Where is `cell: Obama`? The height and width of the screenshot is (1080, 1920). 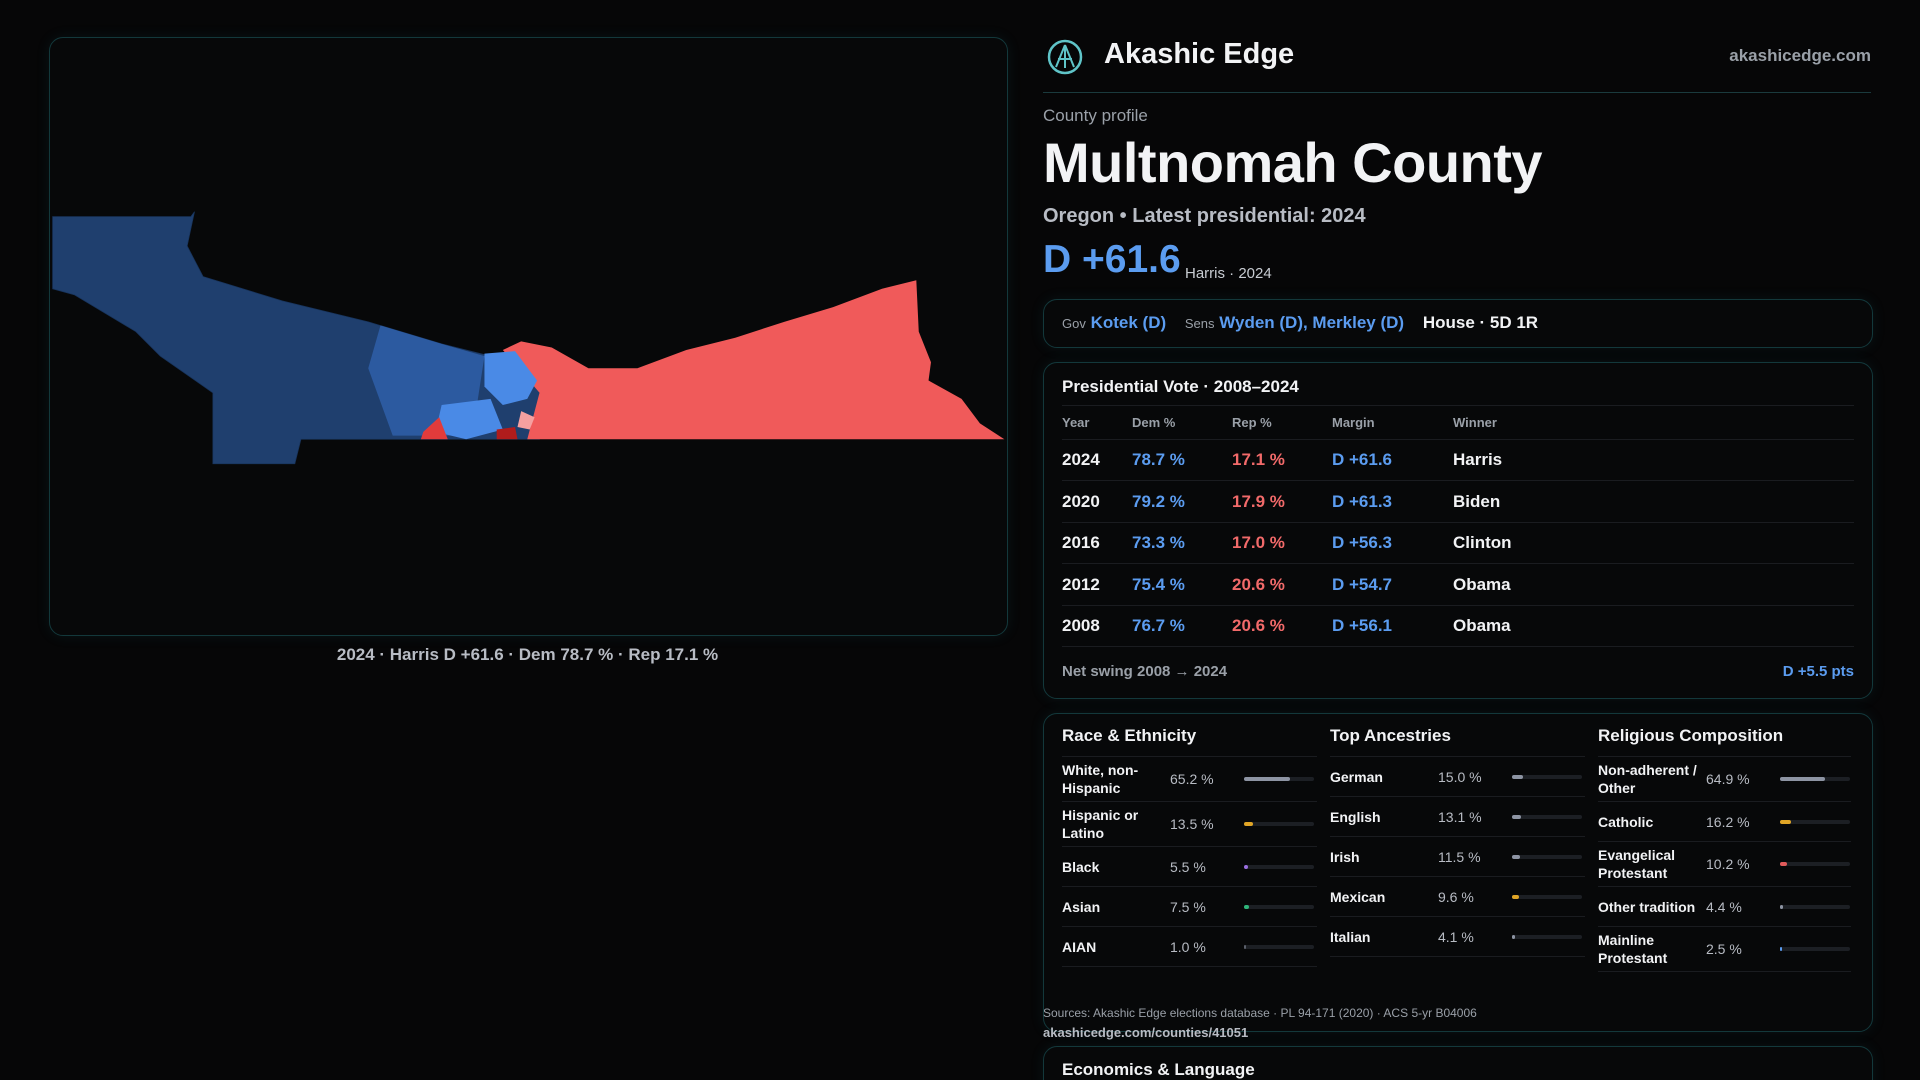
cell: Obama is located at coordinates (1482, 625).